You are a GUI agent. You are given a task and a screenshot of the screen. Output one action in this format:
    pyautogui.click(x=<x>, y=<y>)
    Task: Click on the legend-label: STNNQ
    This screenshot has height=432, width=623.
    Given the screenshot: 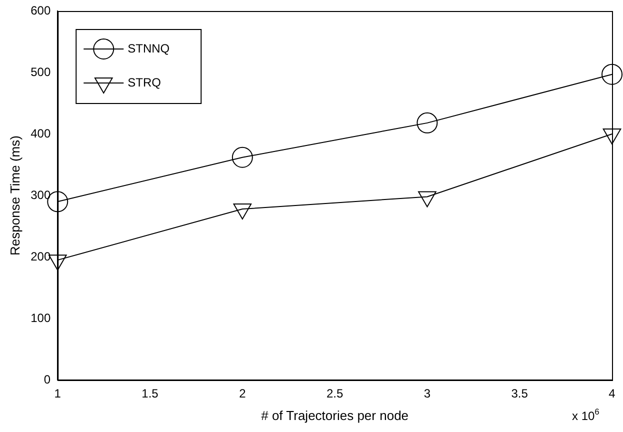 What is the action you would take?
    pyautogui.click(x=149, y=48)
    